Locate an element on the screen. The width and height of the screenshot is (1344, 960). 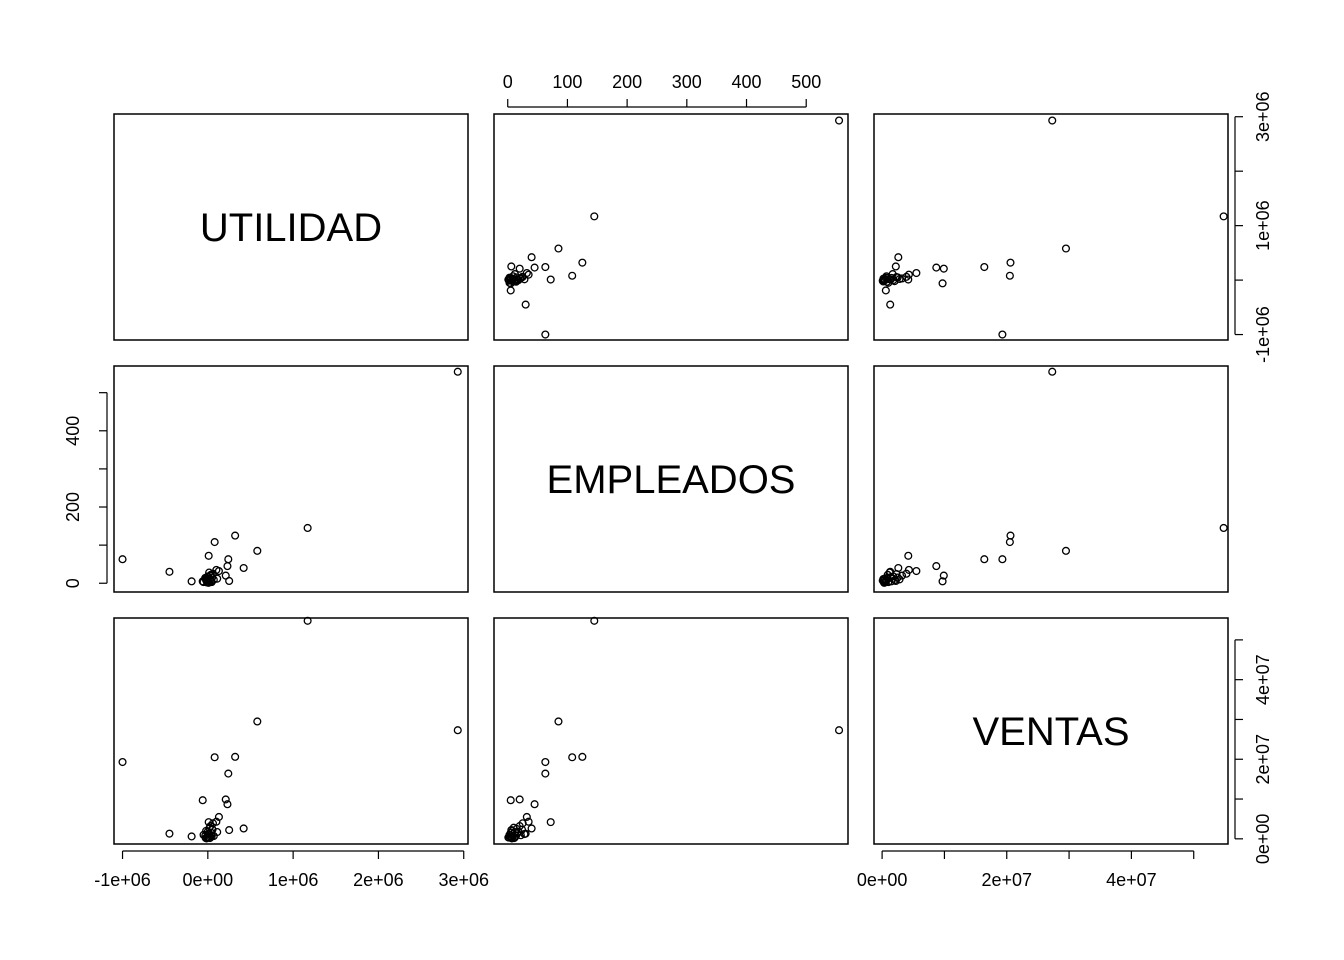
scatter-utilidad-vs-ventas is located at coordinates (1053, 227).